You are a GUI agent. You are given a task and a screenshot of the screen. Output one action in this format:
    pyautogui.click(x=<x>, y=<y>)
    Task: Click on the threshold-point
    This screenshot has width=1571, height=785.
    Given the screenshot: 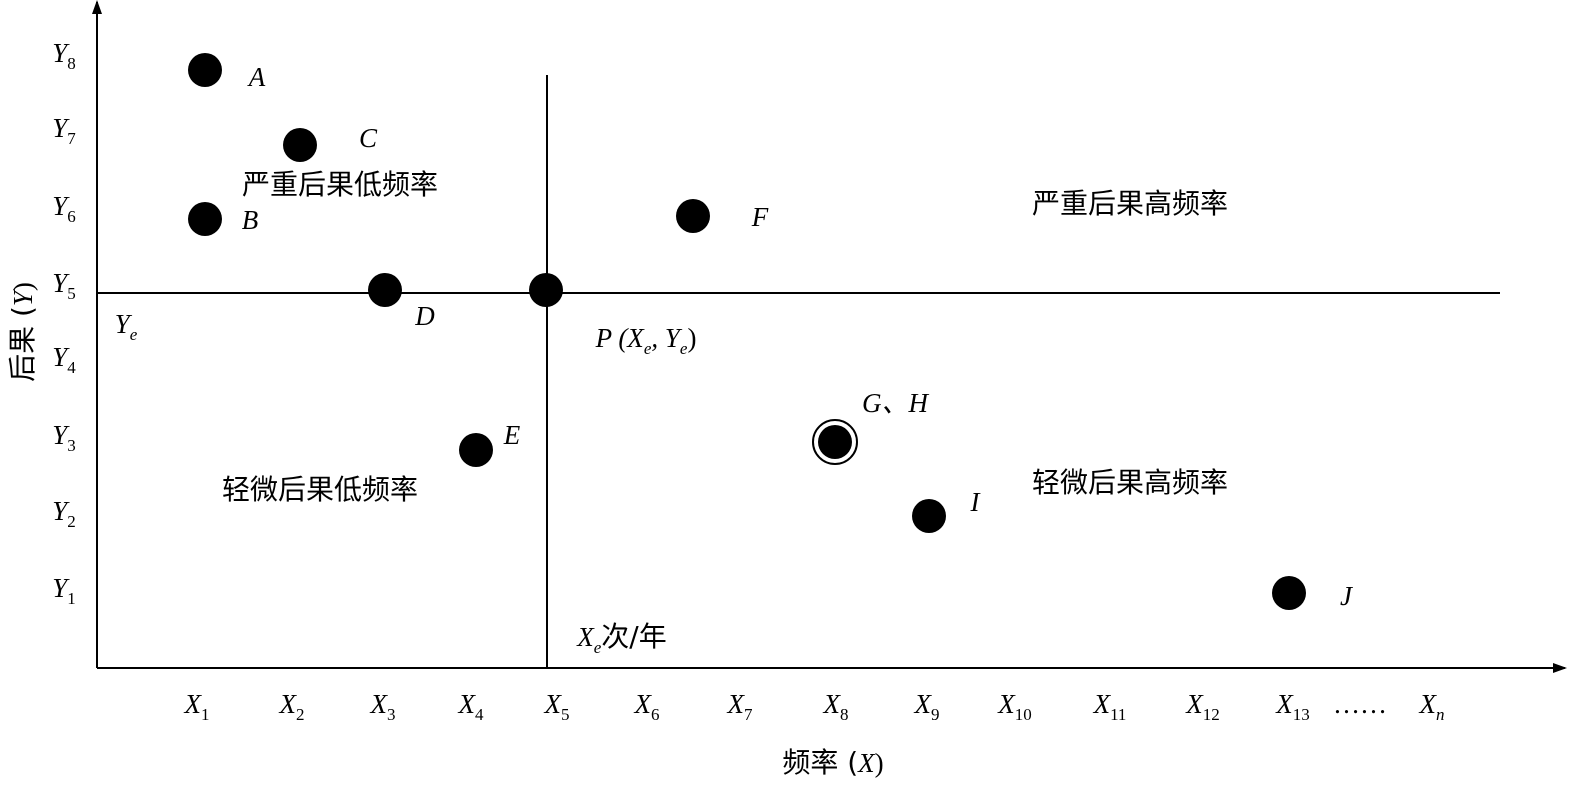 What is the action you would take?
    pyautogui.click(x=546, y=290)
    